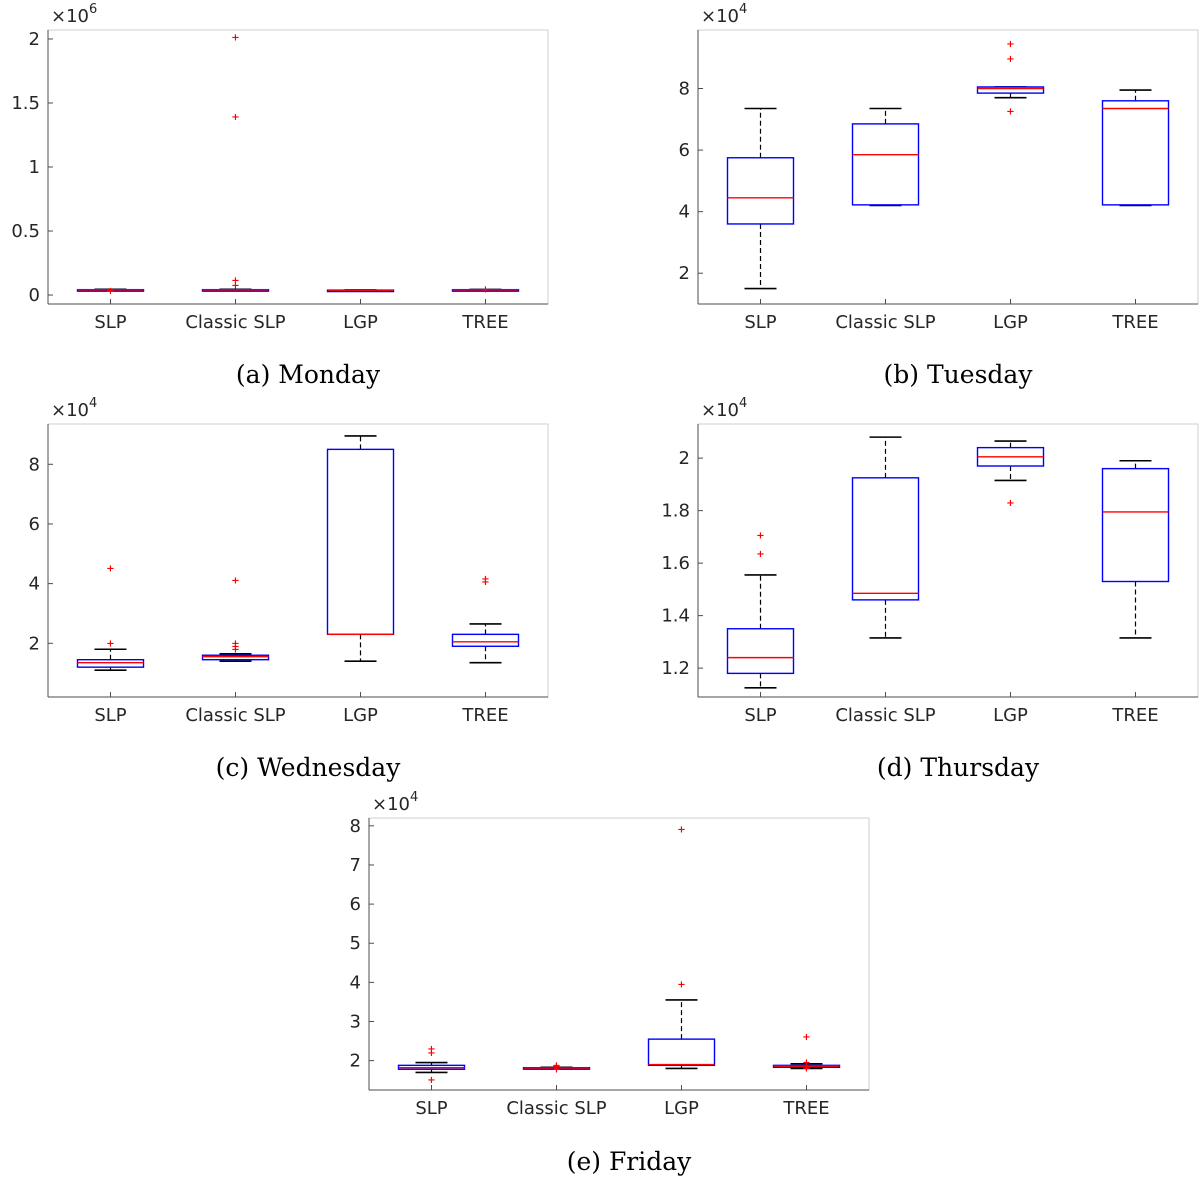 The height and width of the screenshot is (1178, 1201). Describe the element at coordinates (958, 767) in the screenshot. I see `panel-caption: (d) Thursday` at that location.